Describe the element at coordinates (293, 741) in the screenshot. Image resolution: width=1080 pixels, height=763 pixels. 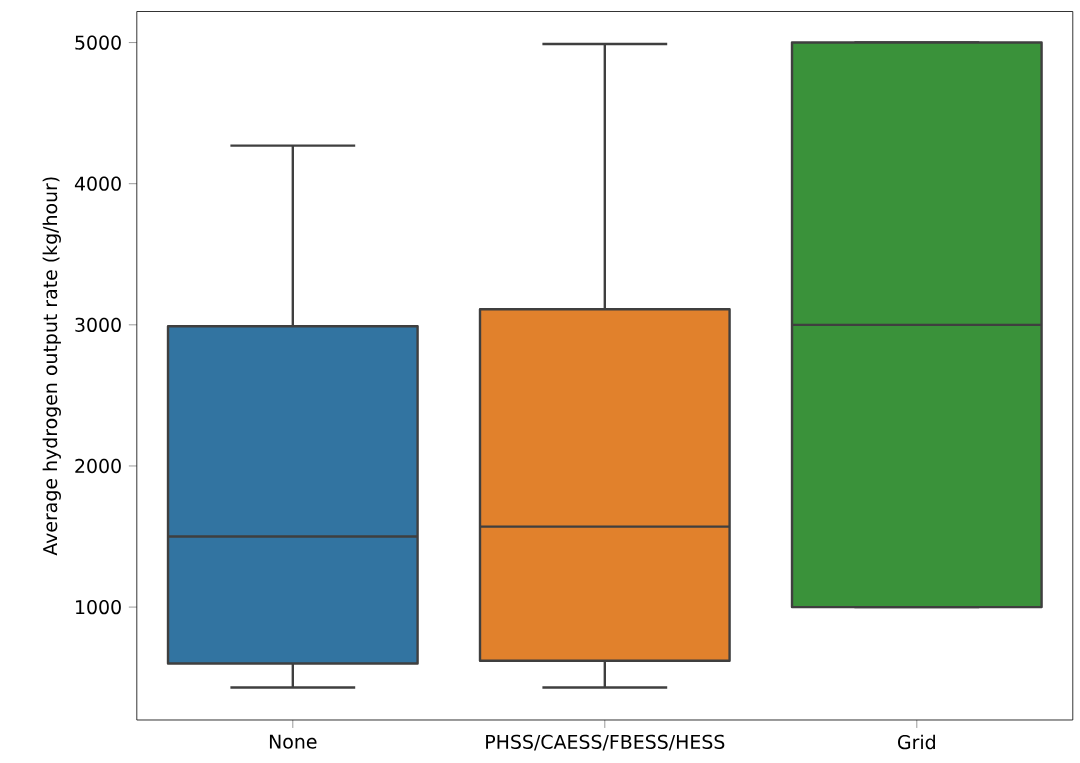
I see `x-tick-label: None` at that location.